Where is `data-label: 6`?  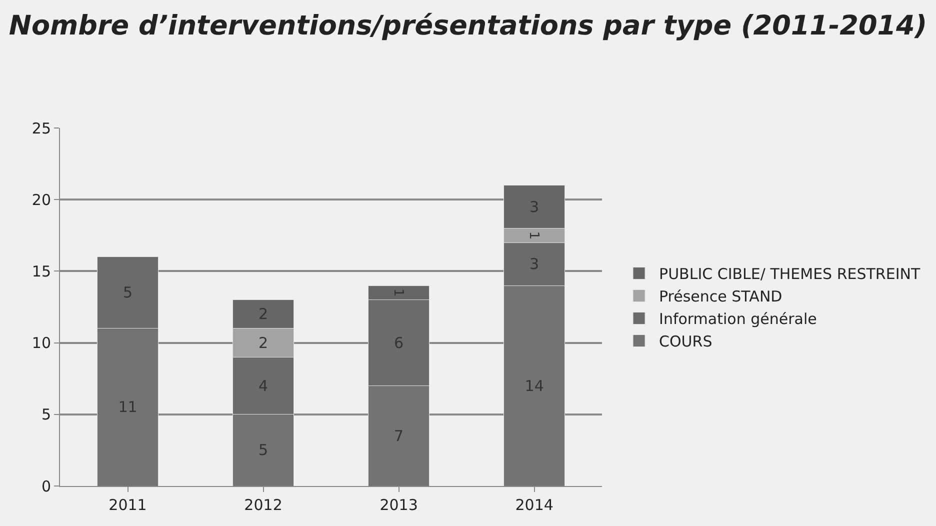
data-label: 6 is located at coordinates (399, 343).